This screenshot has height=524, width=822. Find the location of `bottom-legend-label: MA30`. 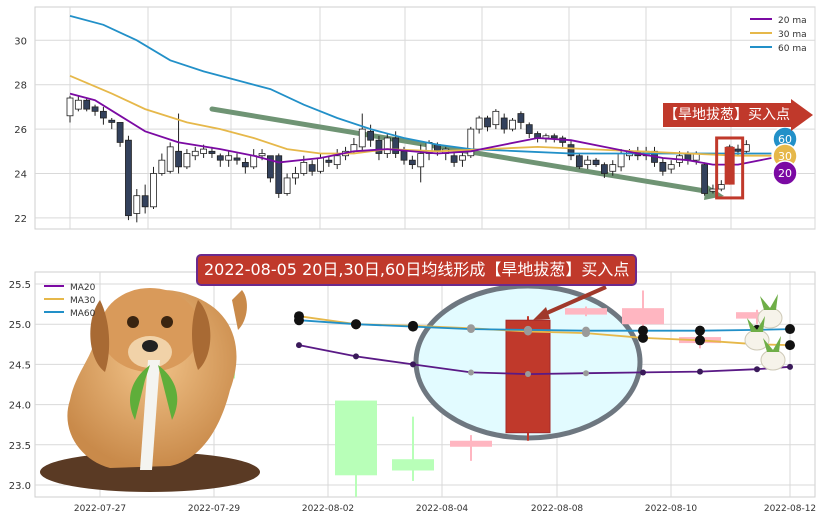

bottom-legend-label: MA30 is located at coordinates (83, 301).